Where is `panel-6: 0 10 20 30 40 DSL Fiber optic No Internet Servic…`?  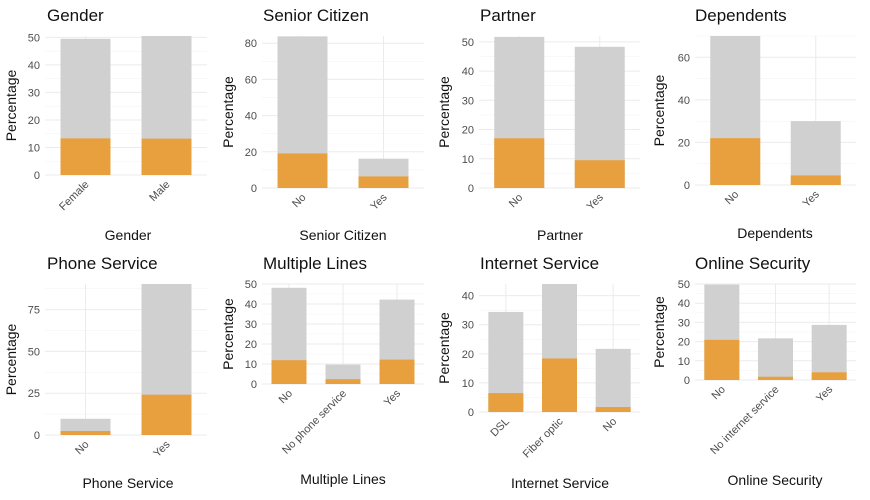
panel-6: 0 10 20 30 40 DSL Fiber optic No Internet Servic… is located at coordinates (538, 372).